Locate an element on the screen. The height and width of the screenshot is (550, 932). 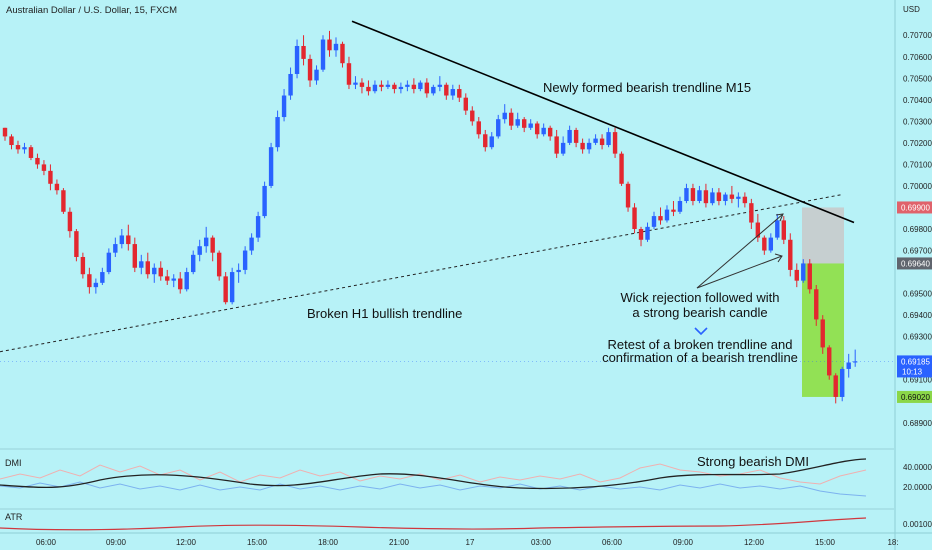
stop-loss-zone is located at coordinates (823, 235).